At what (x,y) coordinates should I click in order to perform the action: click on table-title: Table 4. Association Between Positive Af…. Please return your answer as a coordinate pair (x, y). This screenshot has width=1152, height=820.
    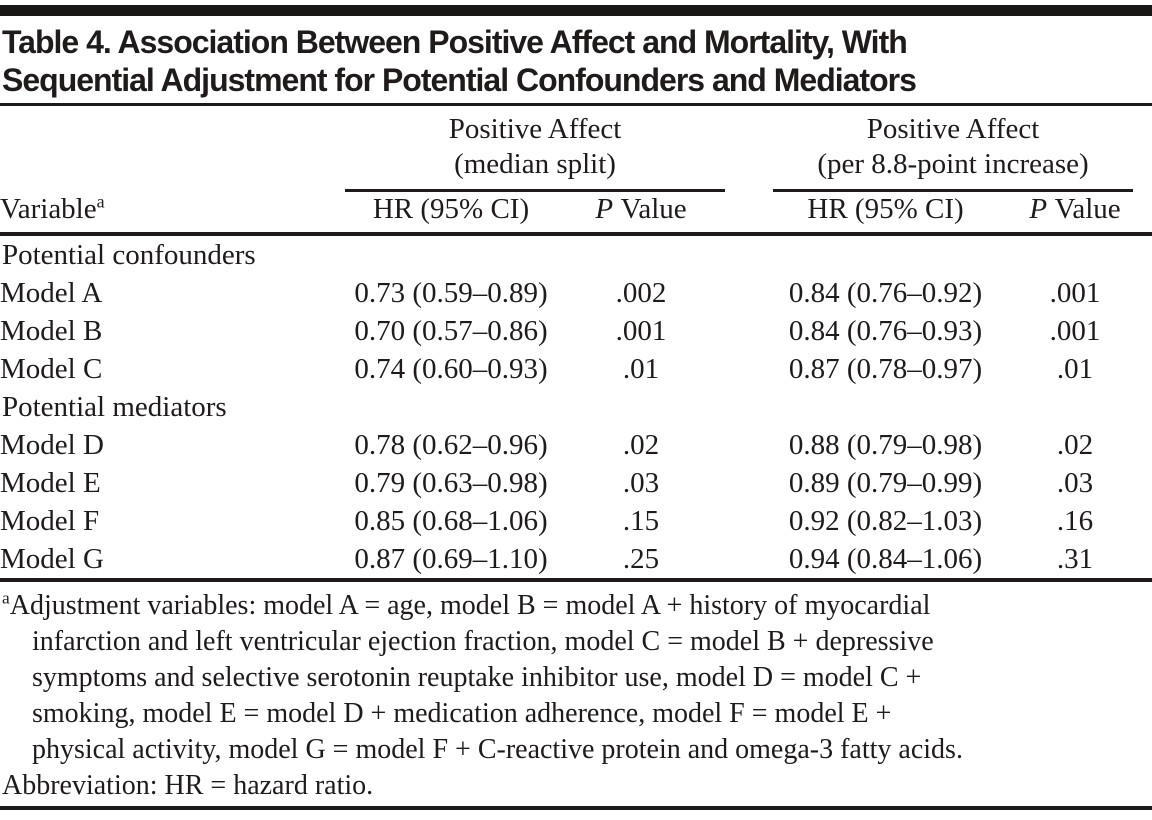
    Looking at the image, I should click on (576, 59).